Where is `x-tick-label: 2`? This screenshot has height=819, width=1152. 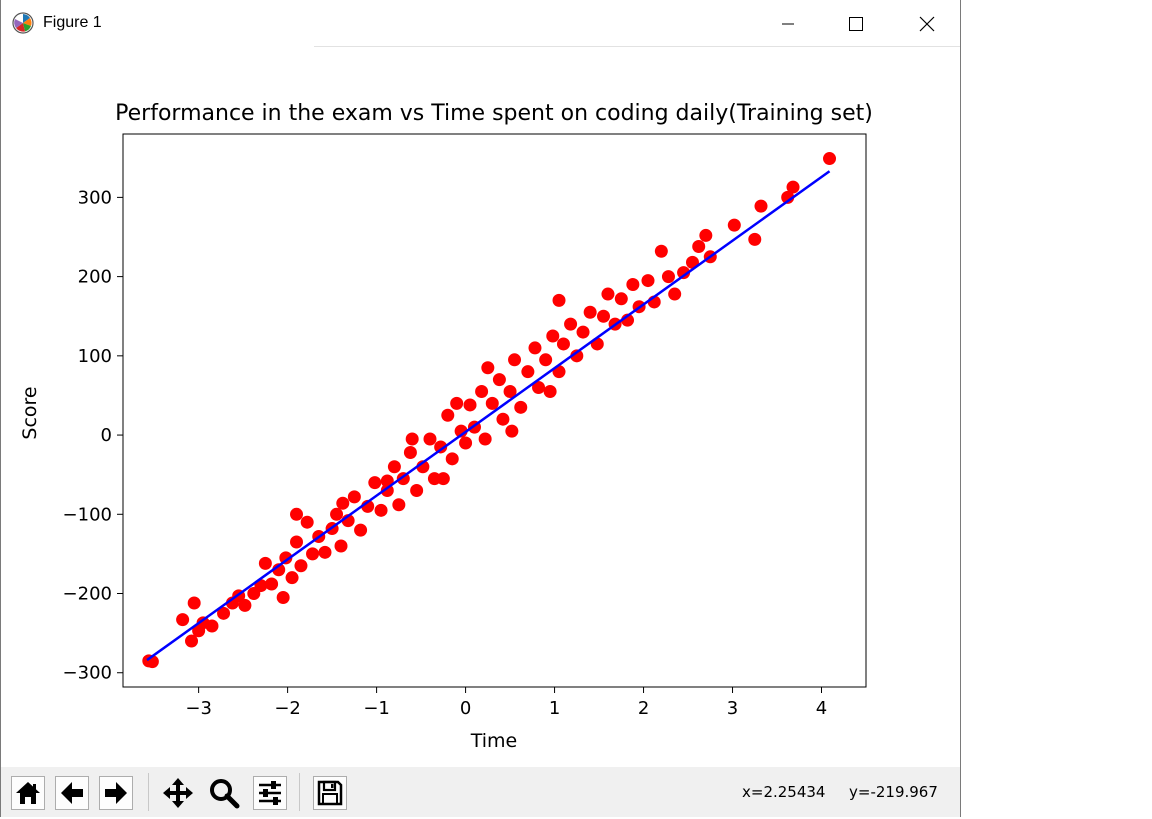 x-tick-label: 2 is located at coordinates (643, 708).